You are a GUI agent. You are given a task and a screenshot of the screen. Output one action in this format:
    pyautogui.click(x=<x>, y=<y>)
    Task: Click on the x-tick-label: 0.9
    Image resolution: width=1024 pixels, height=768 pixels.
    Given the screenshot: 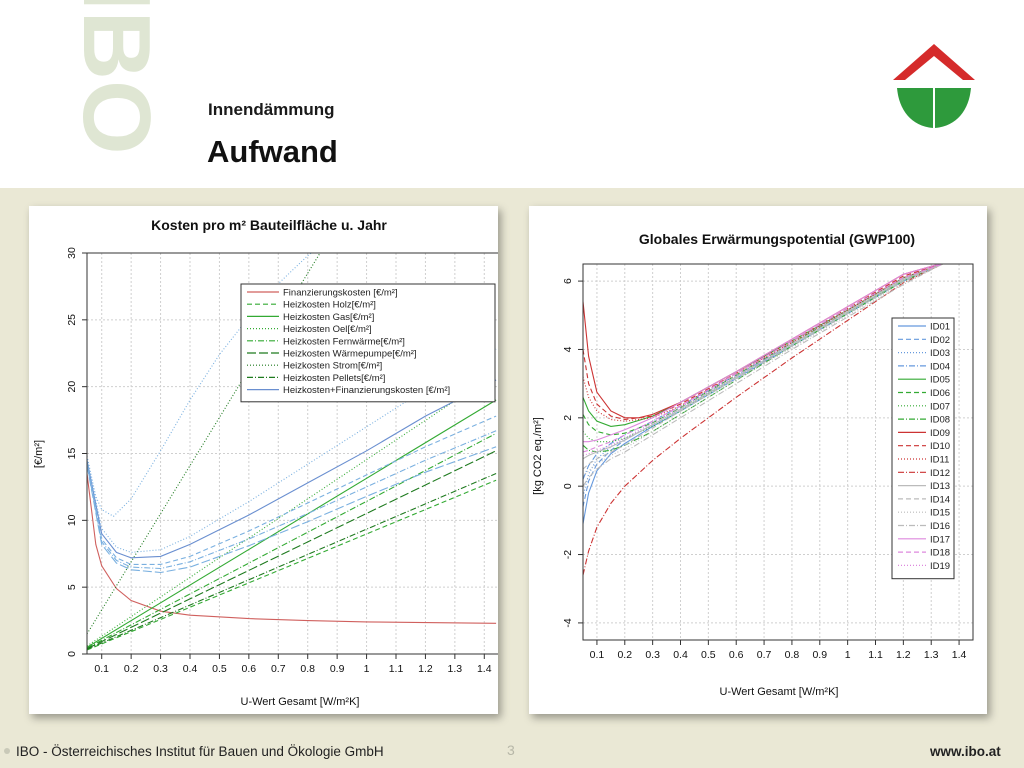 What is the action you would take?
    pyautogui.click(x=819, y=655)
    